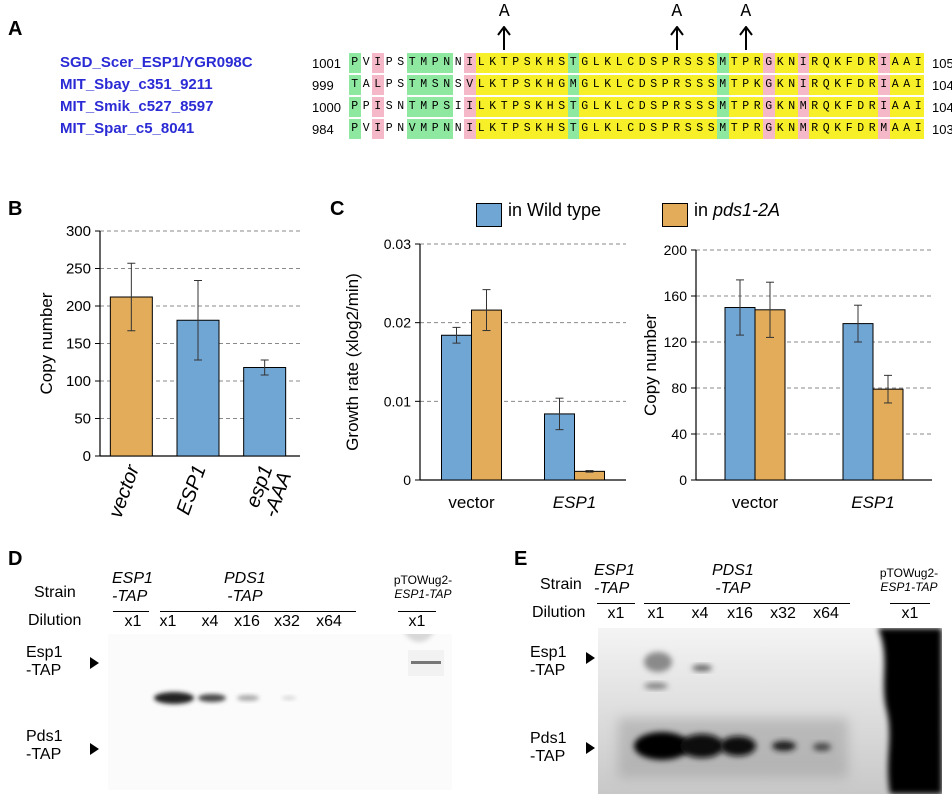 The image size is (952, 800). Describe the element at coordinates (770, 711) in the screenshot. I see `blot-e-image` at that location.